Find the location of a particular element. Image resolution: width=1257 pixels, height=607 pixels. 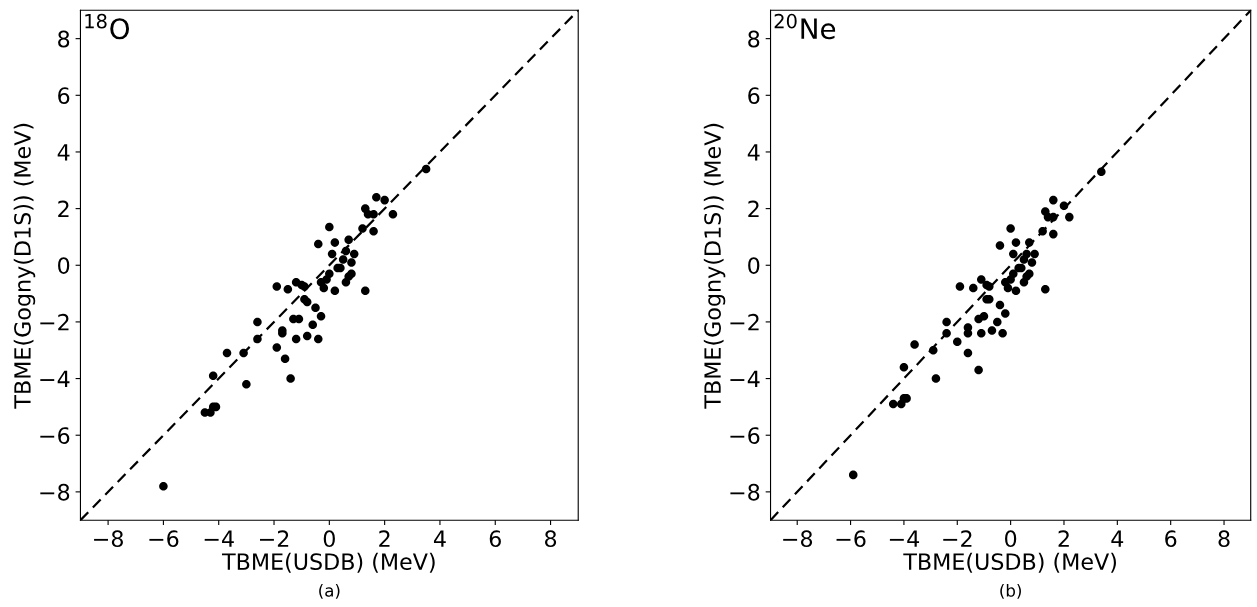

x-tick-label: −2 is located at coordinates (957, 538).